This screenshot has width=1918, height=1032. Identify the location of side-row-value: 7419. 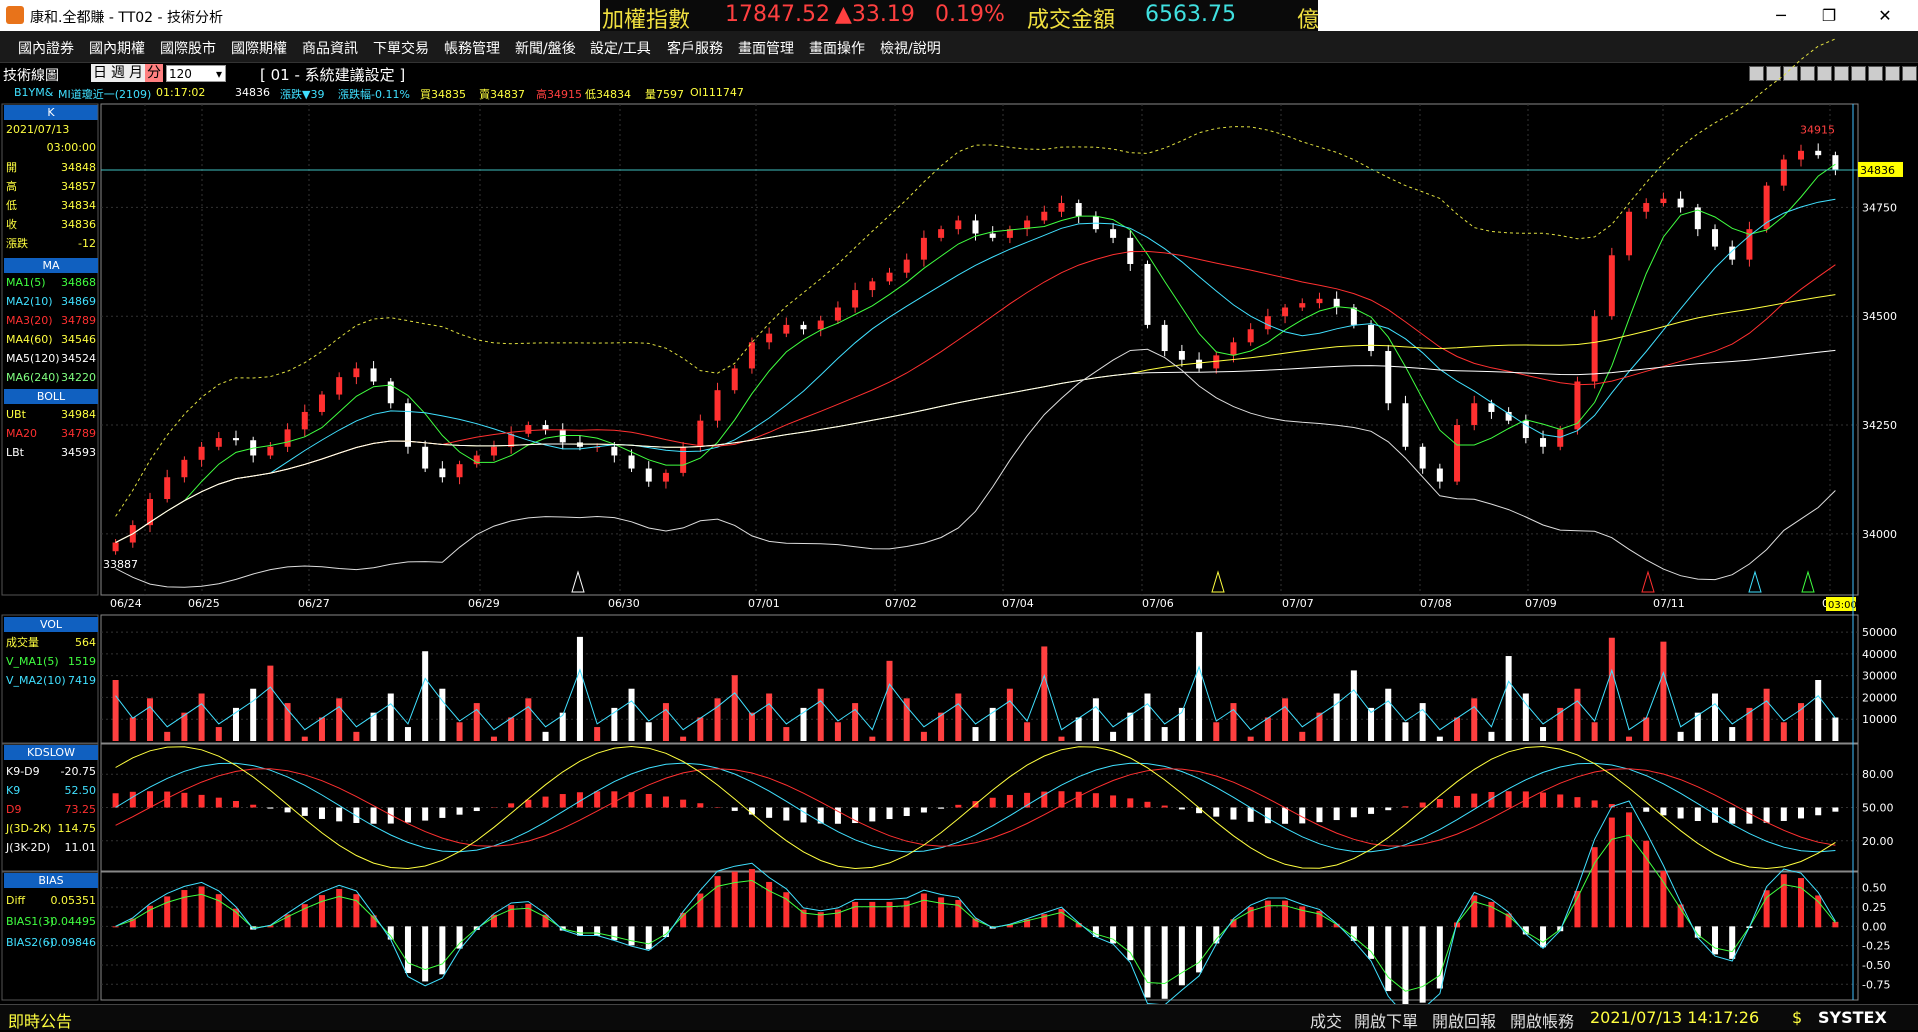
(82, 680).